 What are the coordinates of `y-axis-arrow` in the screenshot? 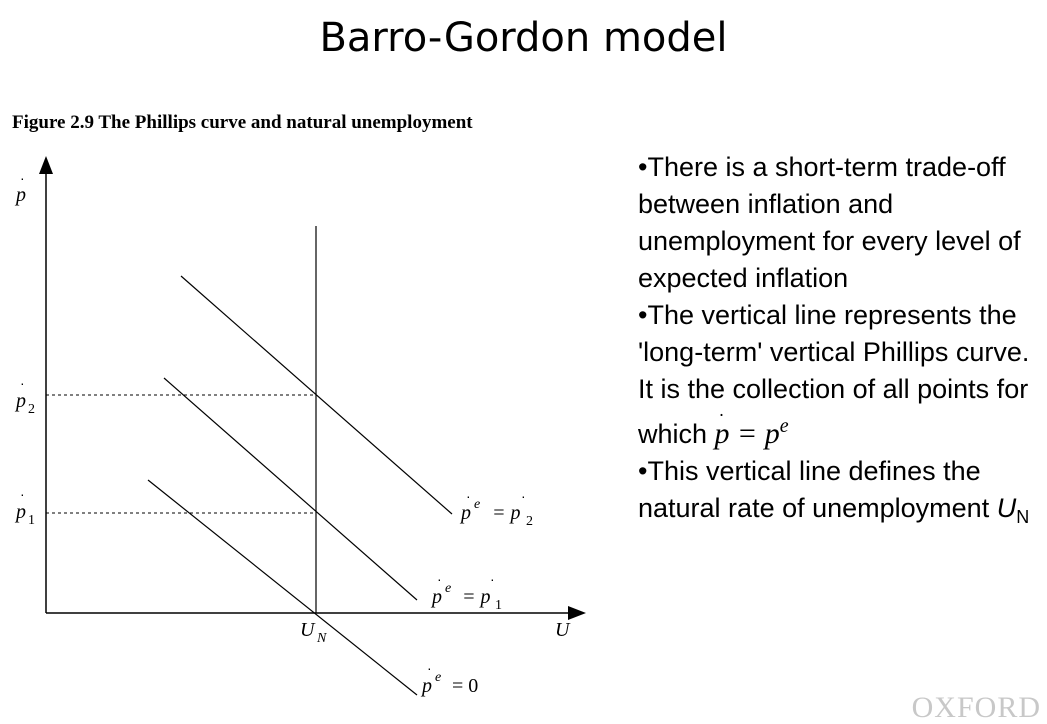 It's located at (46, 165).